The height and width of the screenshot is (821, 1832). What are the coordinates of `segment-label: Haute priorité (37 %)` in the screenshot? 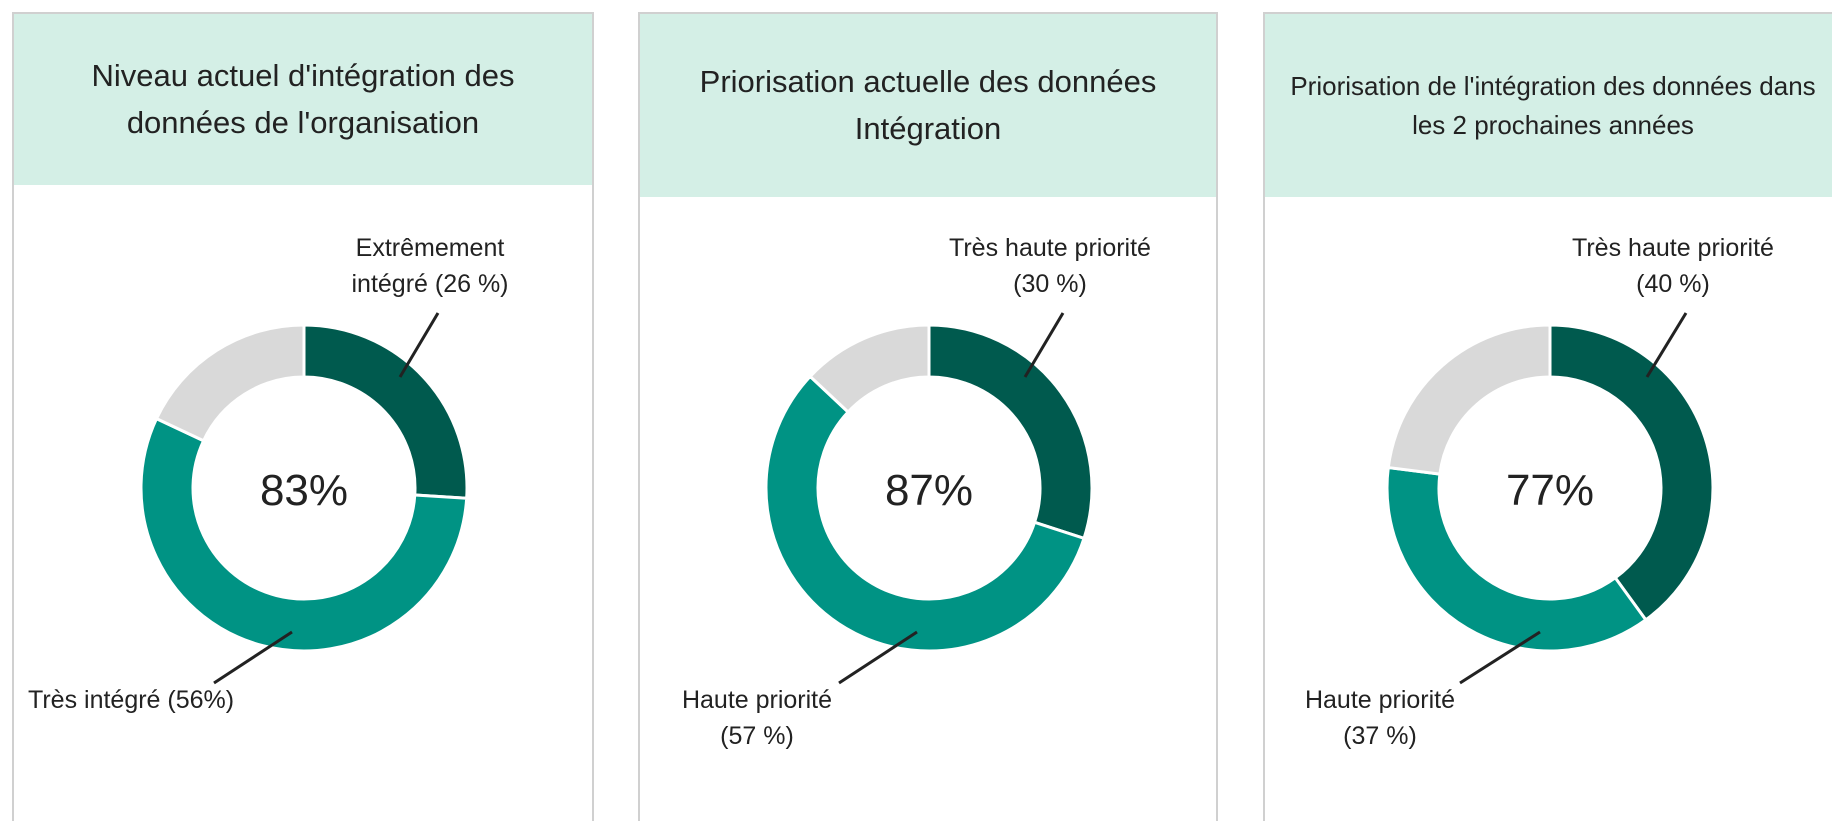 It's located at (1380, 718).